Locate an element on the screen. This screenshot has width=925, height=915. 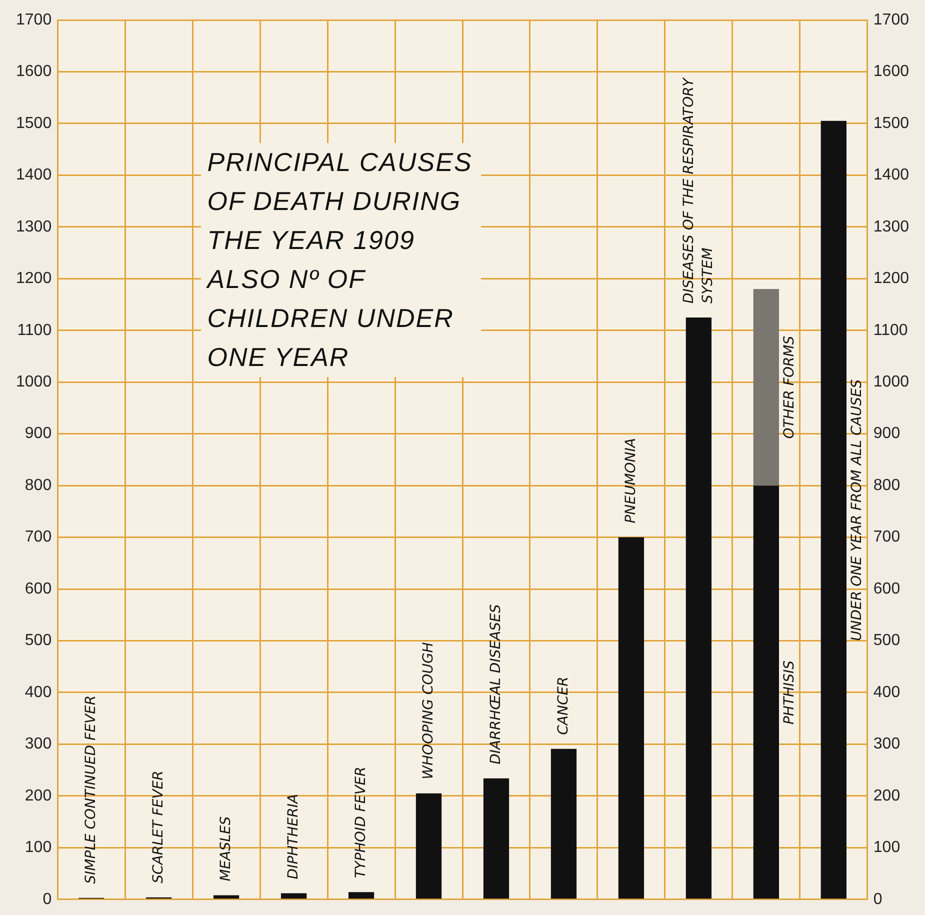
x-tick-label: UNDER ONE YEAR FROM ALL CAUSES is located at coordinates (857, 510).